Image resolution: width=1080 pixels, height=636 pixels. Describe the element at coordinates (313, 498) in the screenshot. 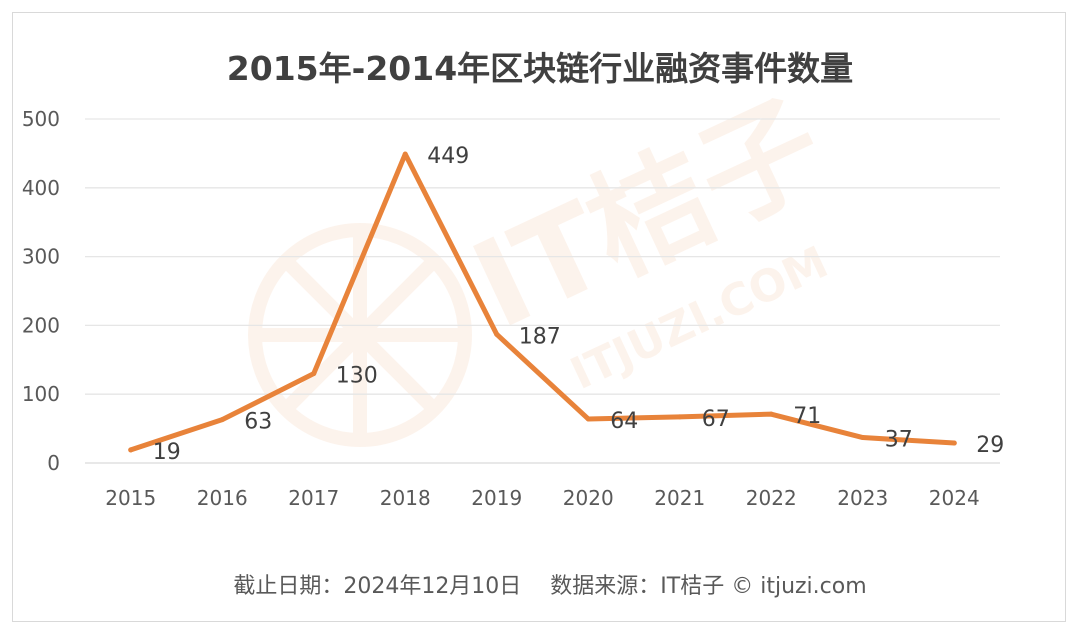

I see `x-tick-label: 2017` at that location.